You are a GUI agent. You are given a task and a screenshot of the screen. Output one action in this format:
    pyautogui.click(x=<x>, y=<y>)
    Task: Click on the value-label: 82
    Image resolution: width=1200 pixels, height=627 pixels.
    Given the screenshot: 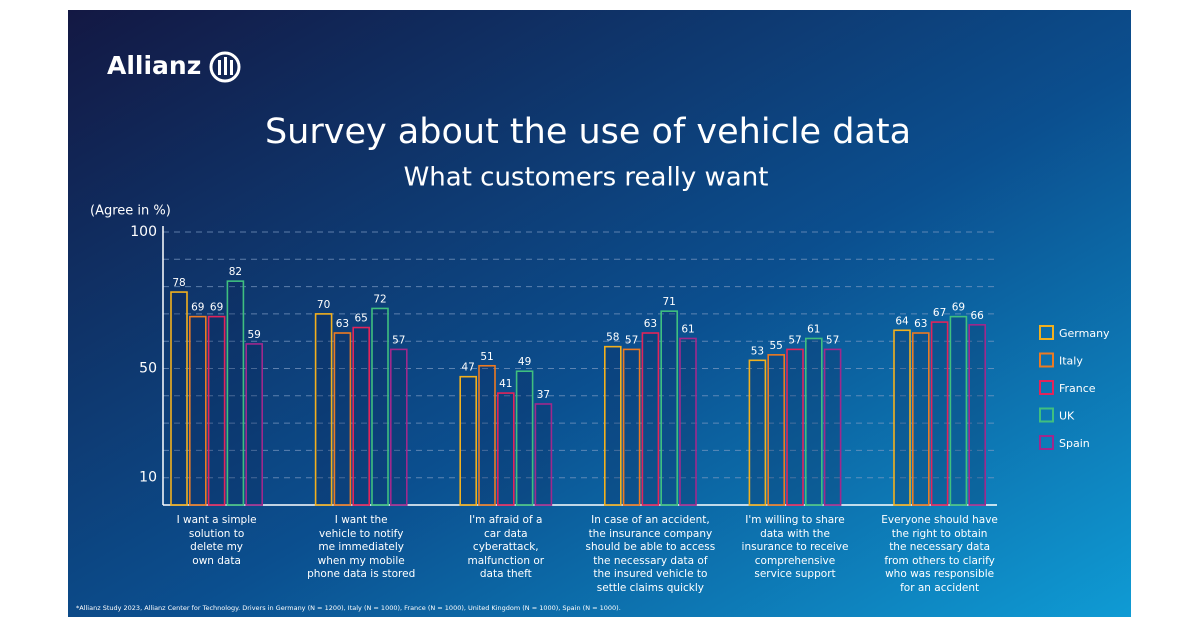 What is the action you would take?
    pyautogui.click(x=235, y=272)
    